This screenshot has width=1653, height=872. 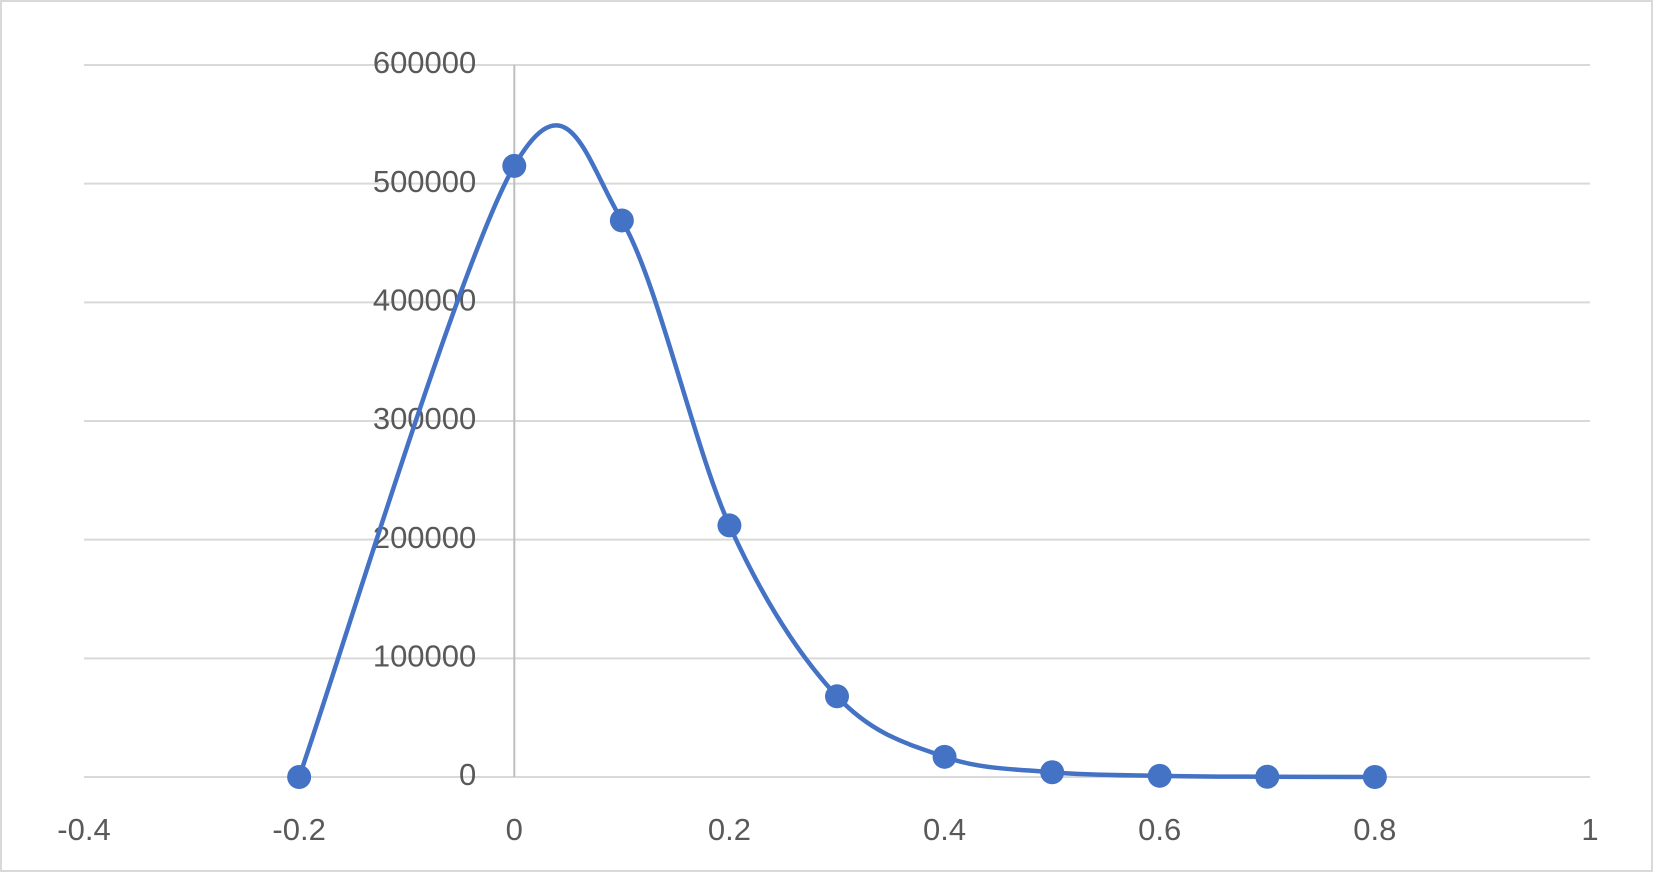 What do you see at coordinates (424, 537) in the screenshot?
I see `y-tick-label: 200000` at bounding box center [424, 537].